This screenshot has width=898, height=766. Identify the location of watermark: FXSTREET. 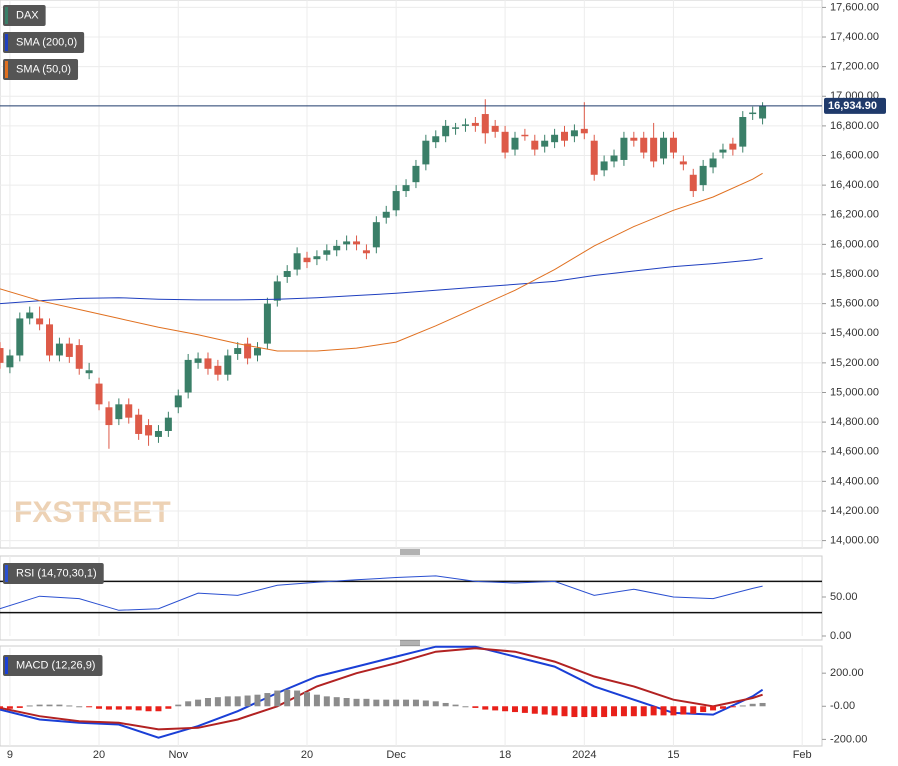
(92, 512).